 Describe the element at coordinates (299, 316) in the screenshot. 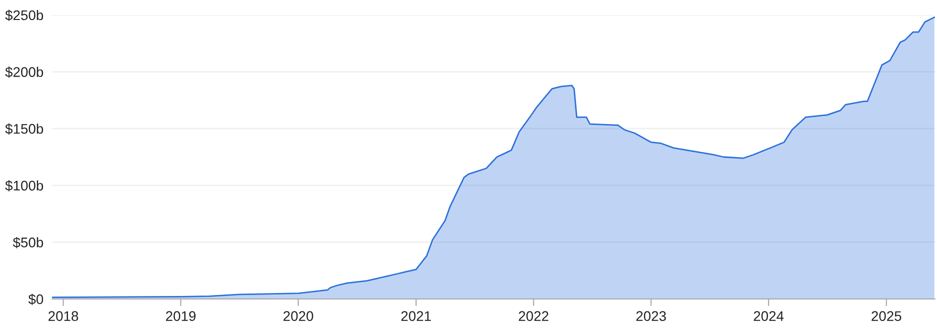

I see `x-tick-label: 2020` at that location.